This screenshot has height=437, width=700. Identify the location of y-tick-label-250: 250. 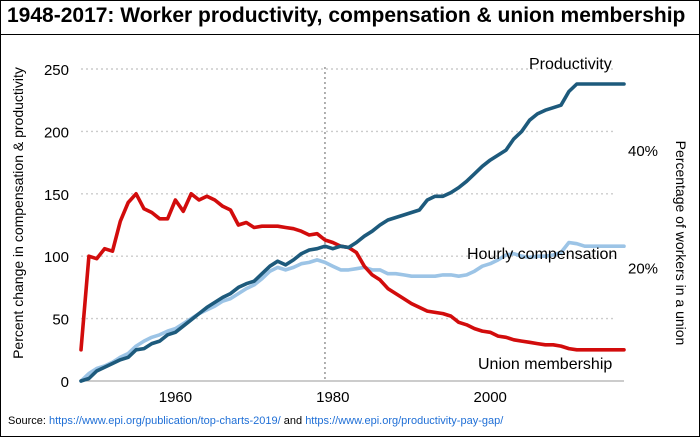
(56, 70).